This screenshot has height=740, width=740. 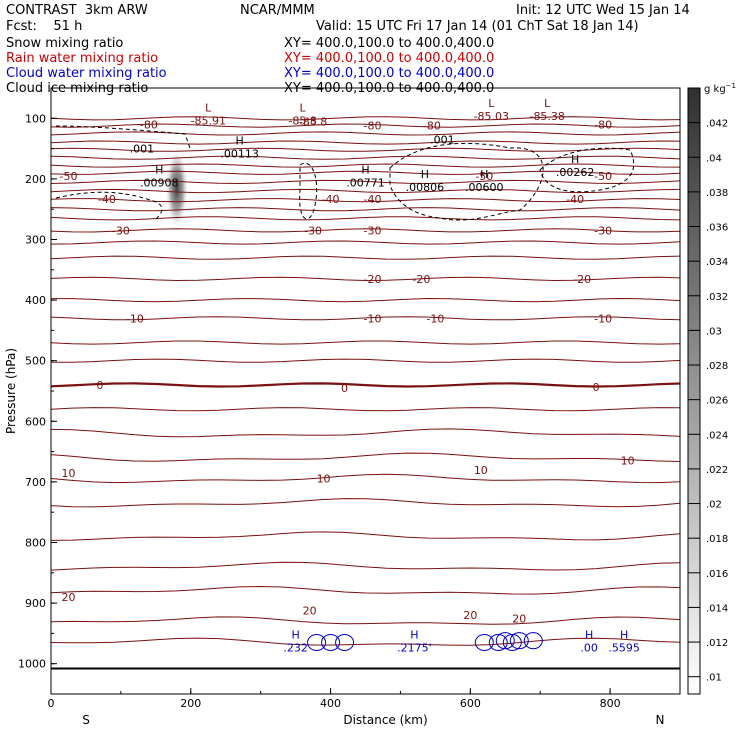 I want to click on x-tick-label: 800, so click(x=610, y=703).